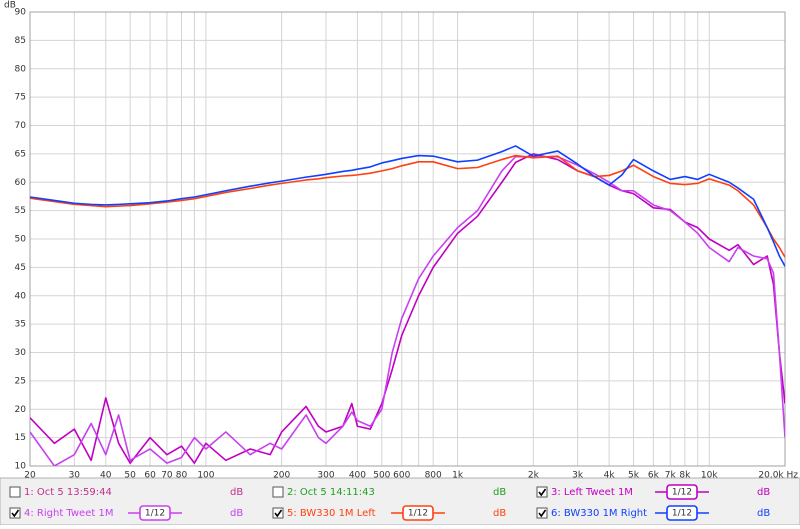 The height and width of the screenshot is (529, 800). What do you see at coordinates (21, 126) in the screenshot?
I see `y-tick-label: 70` at bounding box center [21, 126].